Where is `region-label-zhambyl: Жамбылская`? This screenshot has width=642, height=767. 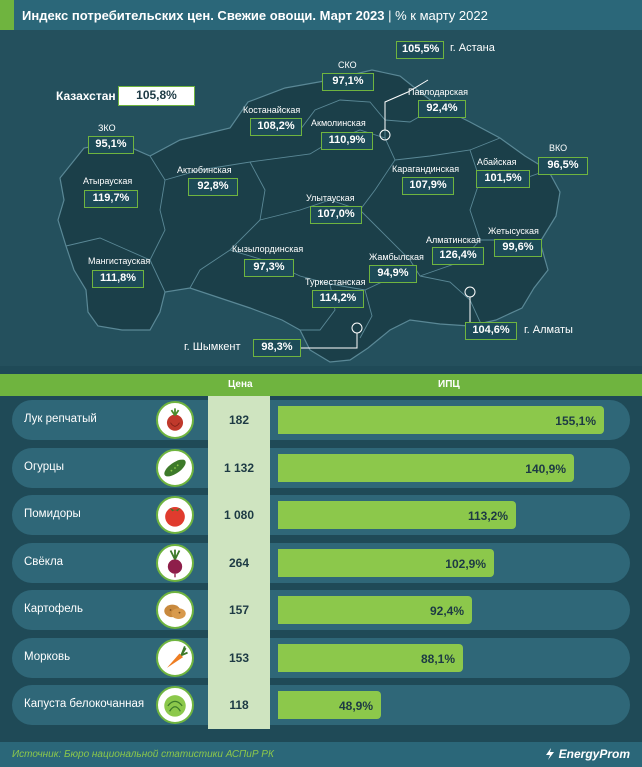 region-label-zhambyl: Жамбылская is located at coordinates (396, 257).